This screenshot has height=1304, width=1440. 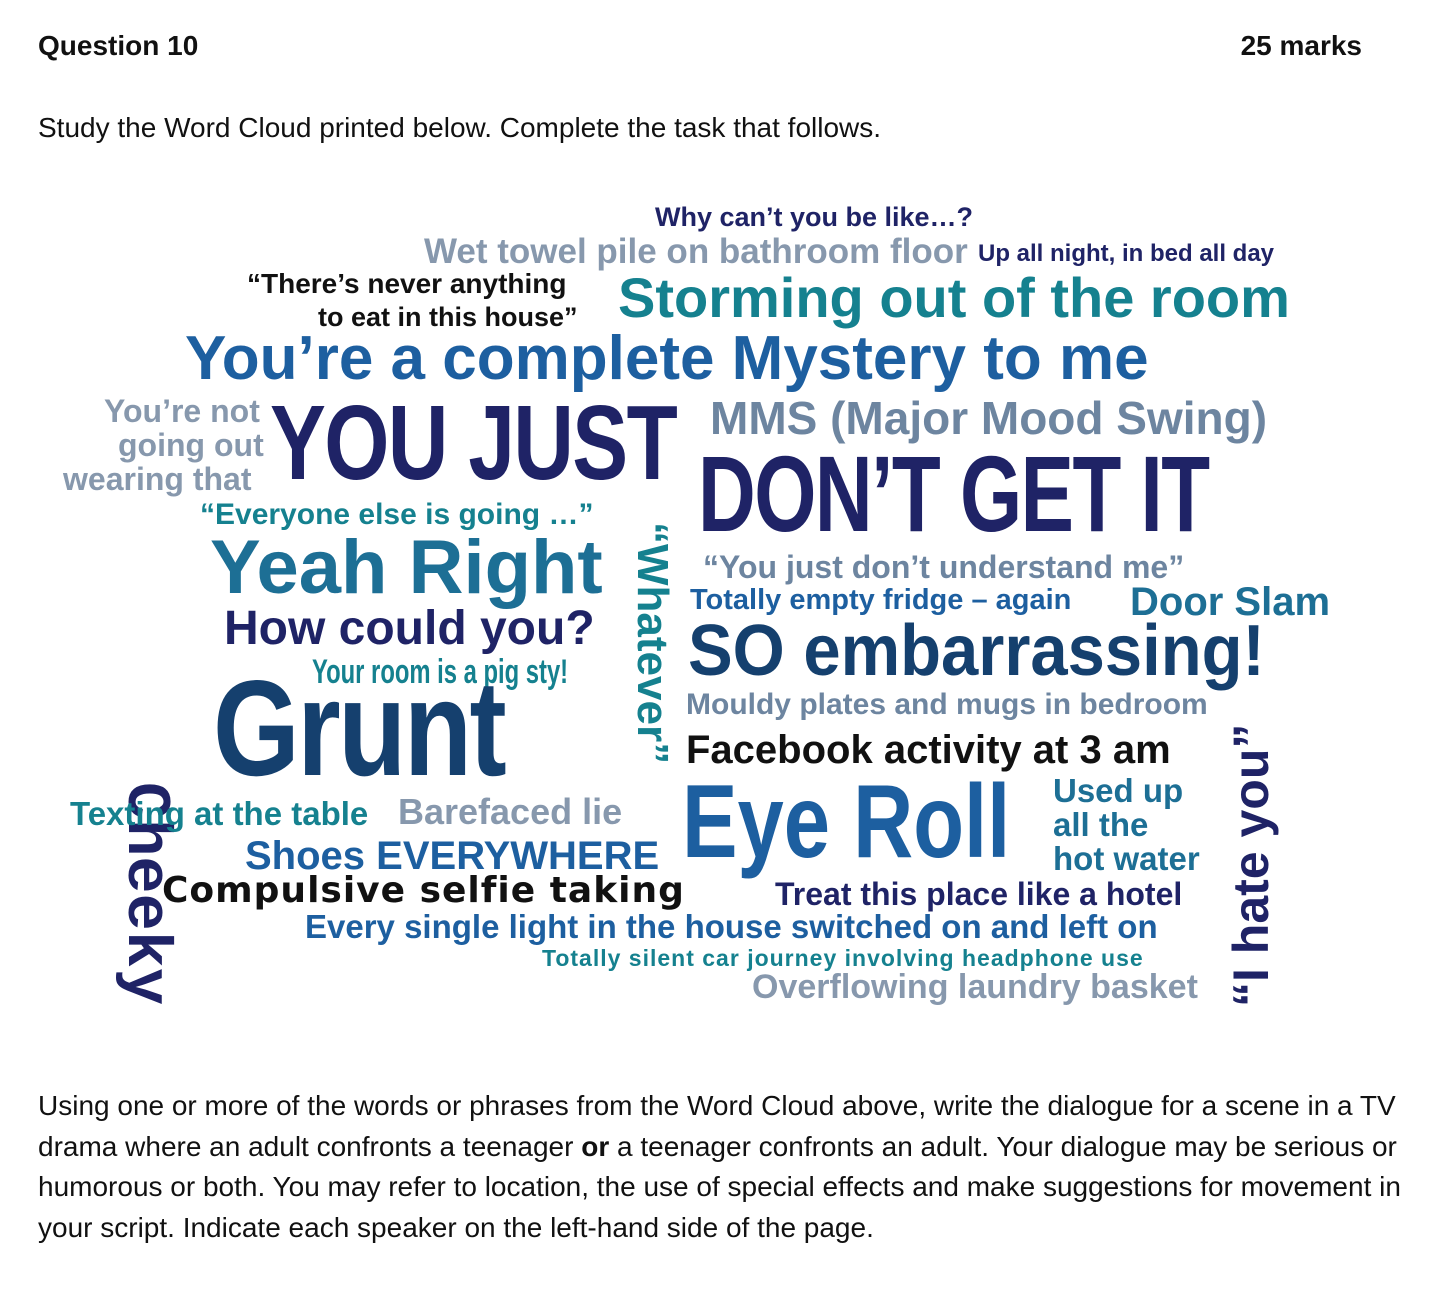 I want to click on phrase-not-going-line2: going out, so click(x=191, y=445).